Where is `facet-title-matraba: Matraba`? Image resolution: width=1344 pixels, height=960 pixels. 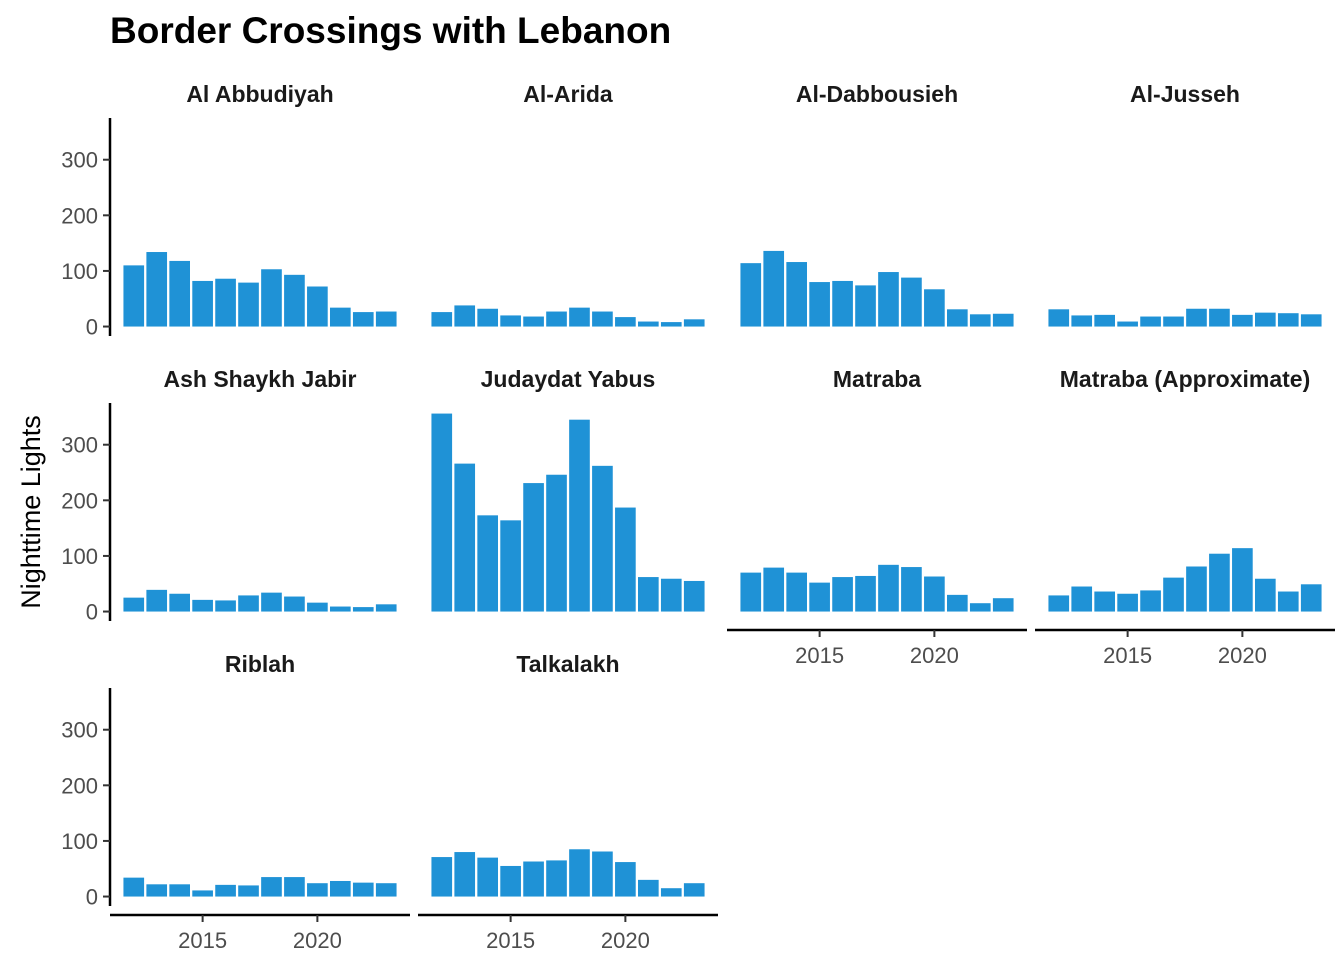
facet-title-matraba: Matraba is located at coordinates (877, 379).